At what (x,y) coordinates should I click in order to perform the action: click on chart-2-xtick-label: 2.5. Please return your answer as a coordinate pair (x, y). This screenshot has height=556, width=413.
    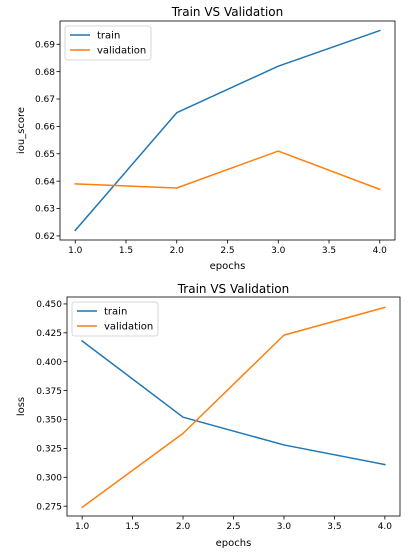
    Looking at the image, I should click on (233, 527).